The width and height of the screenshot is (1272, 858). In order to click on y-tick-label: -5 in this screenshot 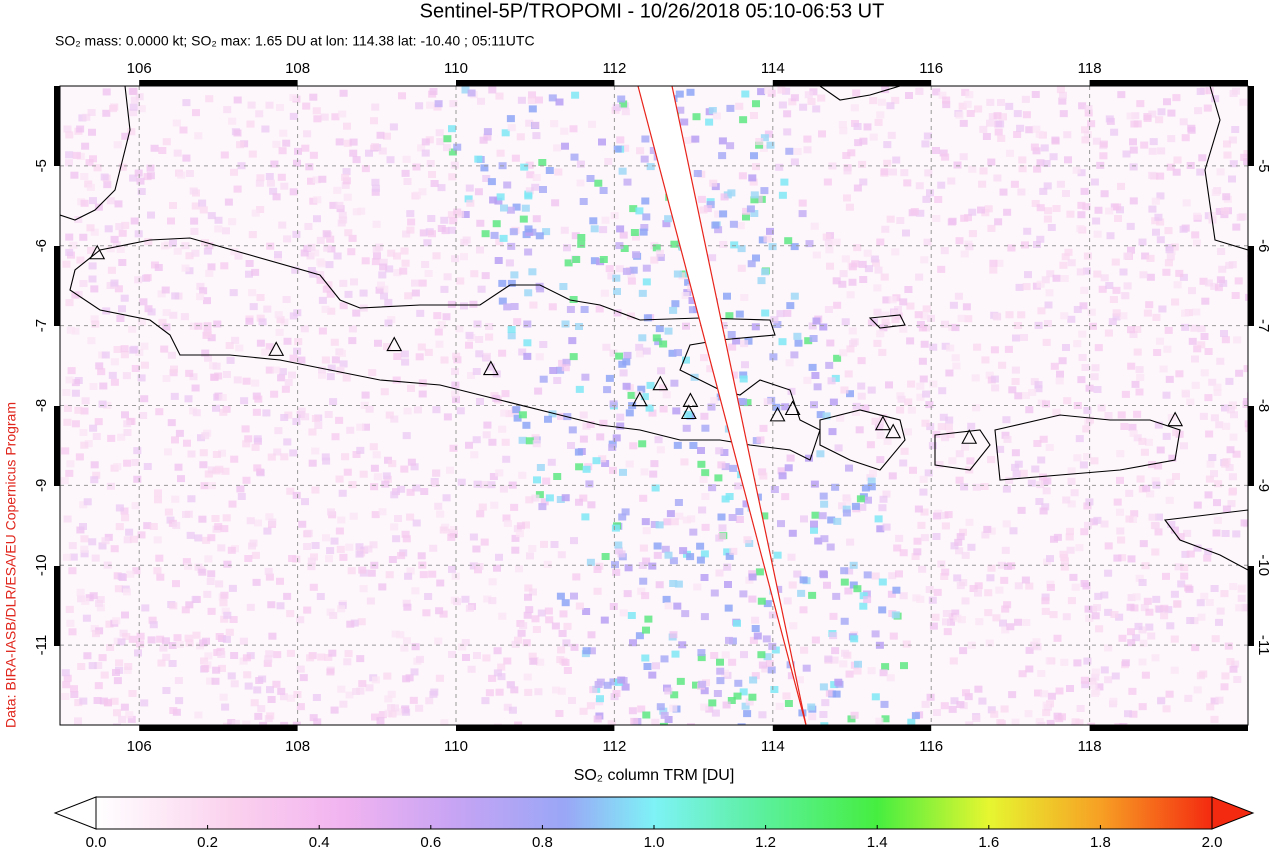, I will do `click(1263, 165)`.